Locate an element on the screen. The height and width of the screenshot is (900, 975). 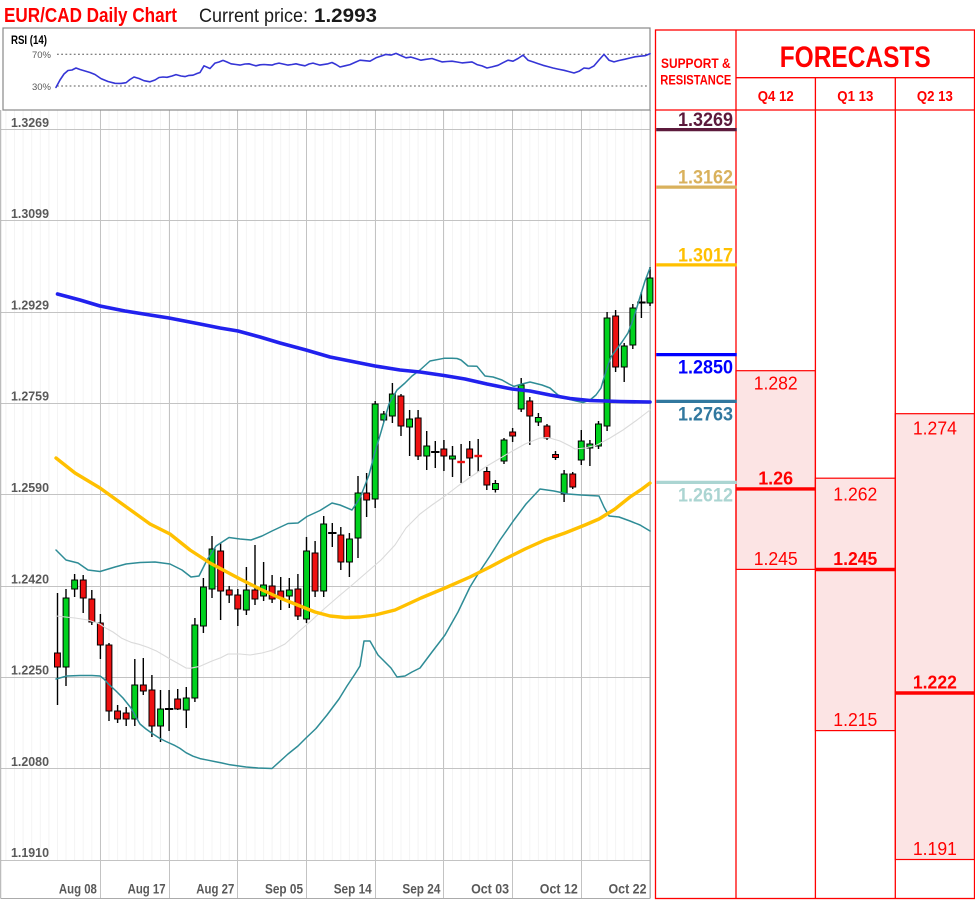
svg-text: 1.2420 is located at coordinates (30, 579).